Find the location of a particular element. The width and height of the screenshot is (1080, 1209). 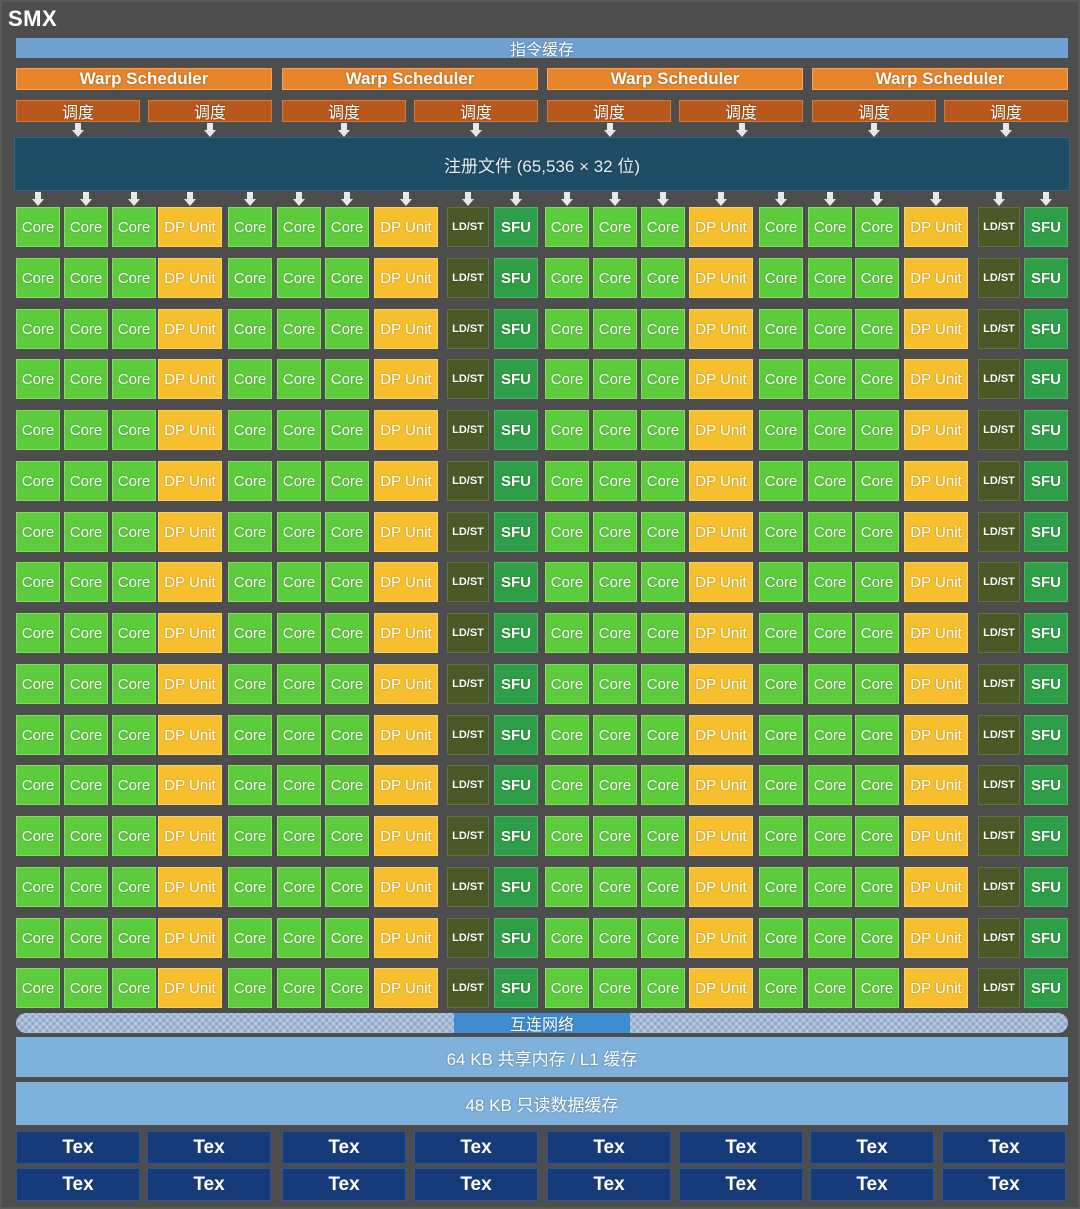

dispatch-unit-6: 调度 is located at coordinates (741, 111).